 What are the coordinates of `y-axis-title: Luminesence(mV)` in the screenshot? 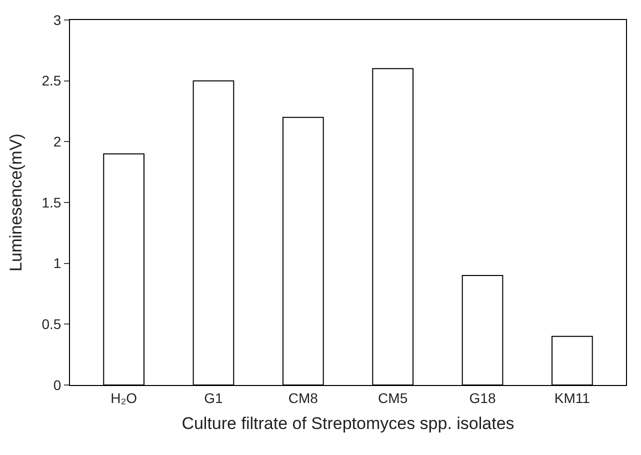 It's located at (16, 203).